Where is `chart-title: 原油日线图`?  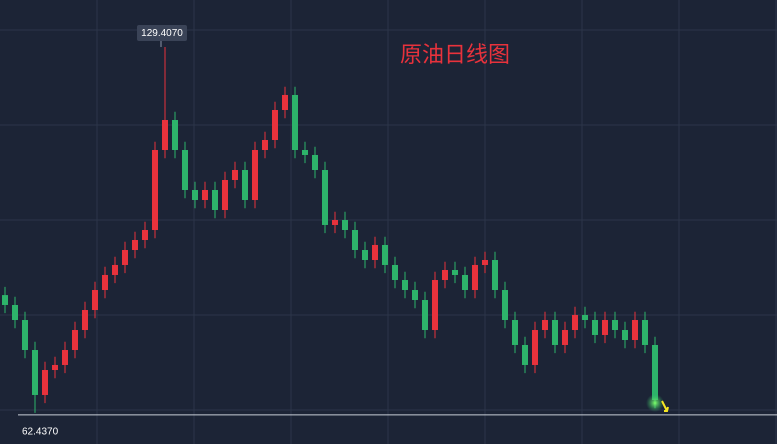 chart-title: 原油日线图 is located at coordinates (455, 54).